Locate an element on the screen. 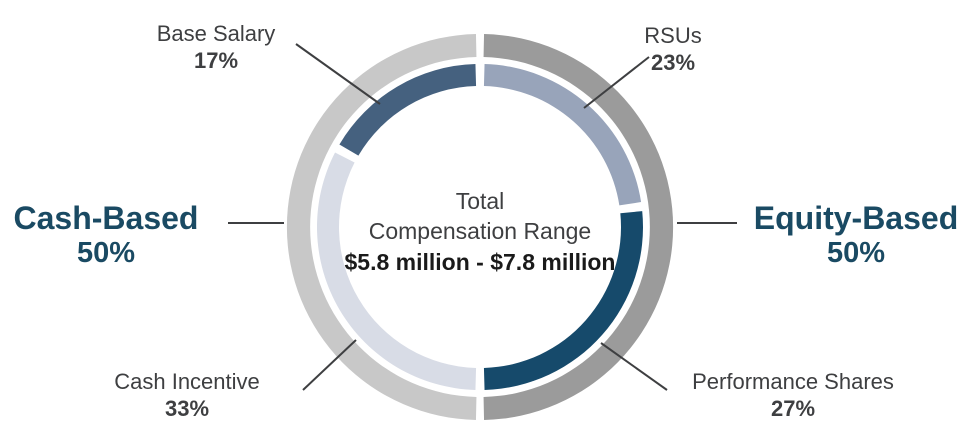  segment-performance-shares is located at coordinates (563, 300).